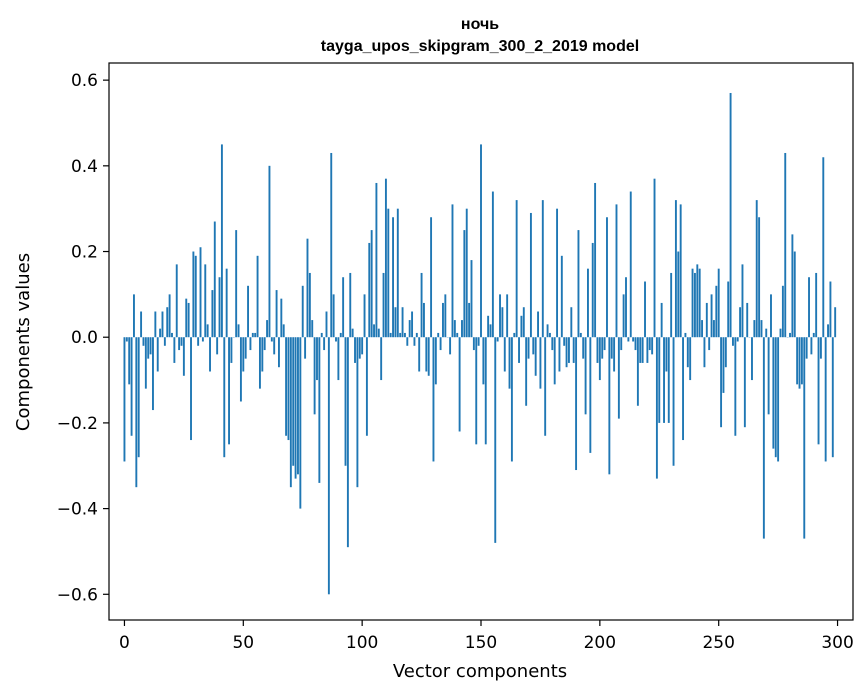 Image resolution: width=867 pixels, height=696 pixels. Describe the element at coordinates (77, 595) in the screenshot. I see `y-tick-label: −0.6` at that location.